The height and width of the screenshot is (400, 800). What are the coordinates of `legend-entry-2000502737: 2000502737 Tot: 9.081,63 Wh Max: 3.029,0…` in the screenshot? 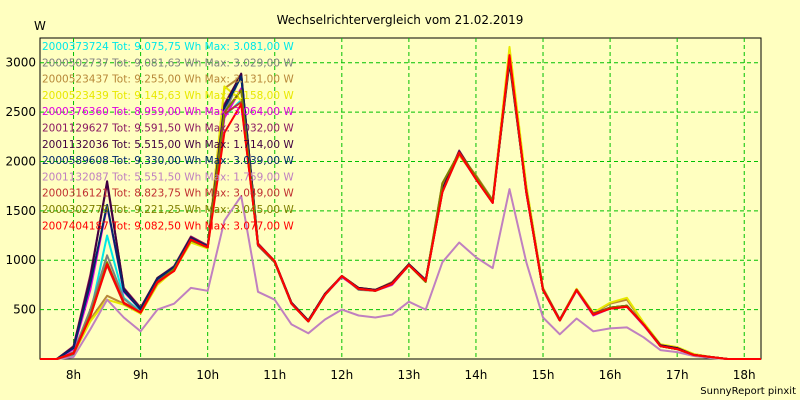 It's located at (168, 63).